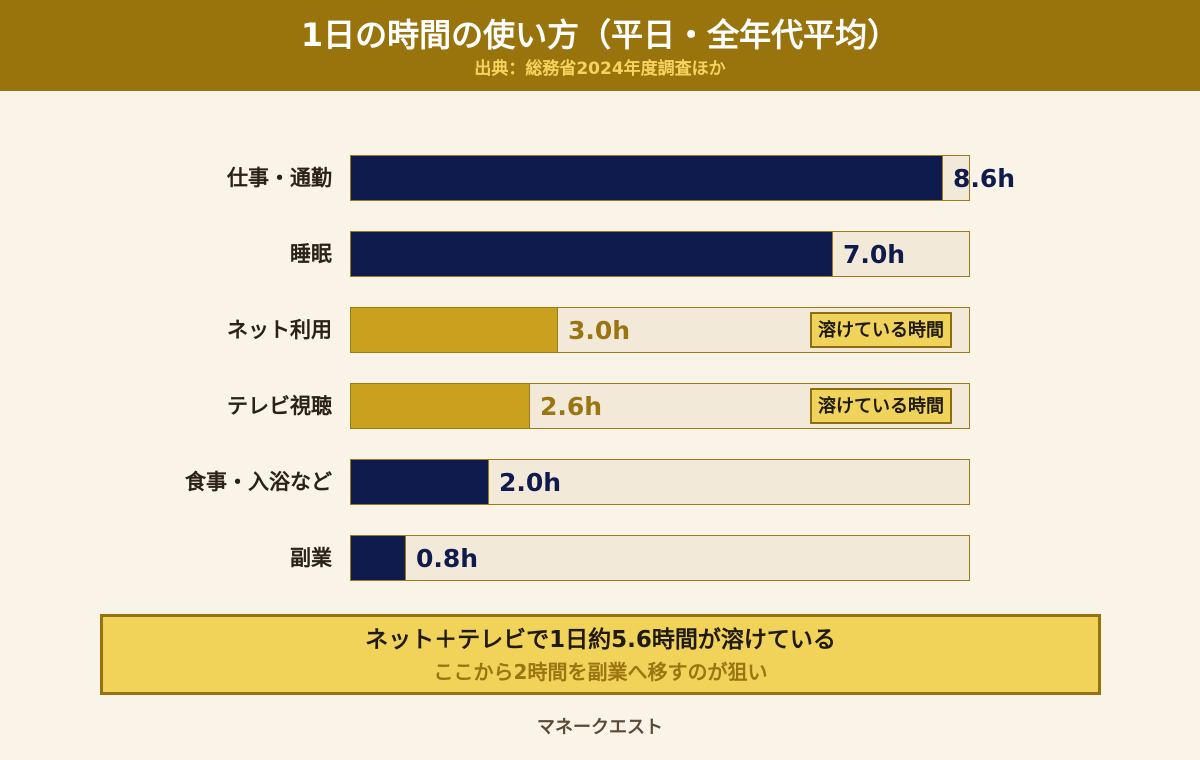  What do you see at coordinates (600, 727) in the screenshot?
I see `footer-brand: マネークエスト` at bounding box center [600, 727].